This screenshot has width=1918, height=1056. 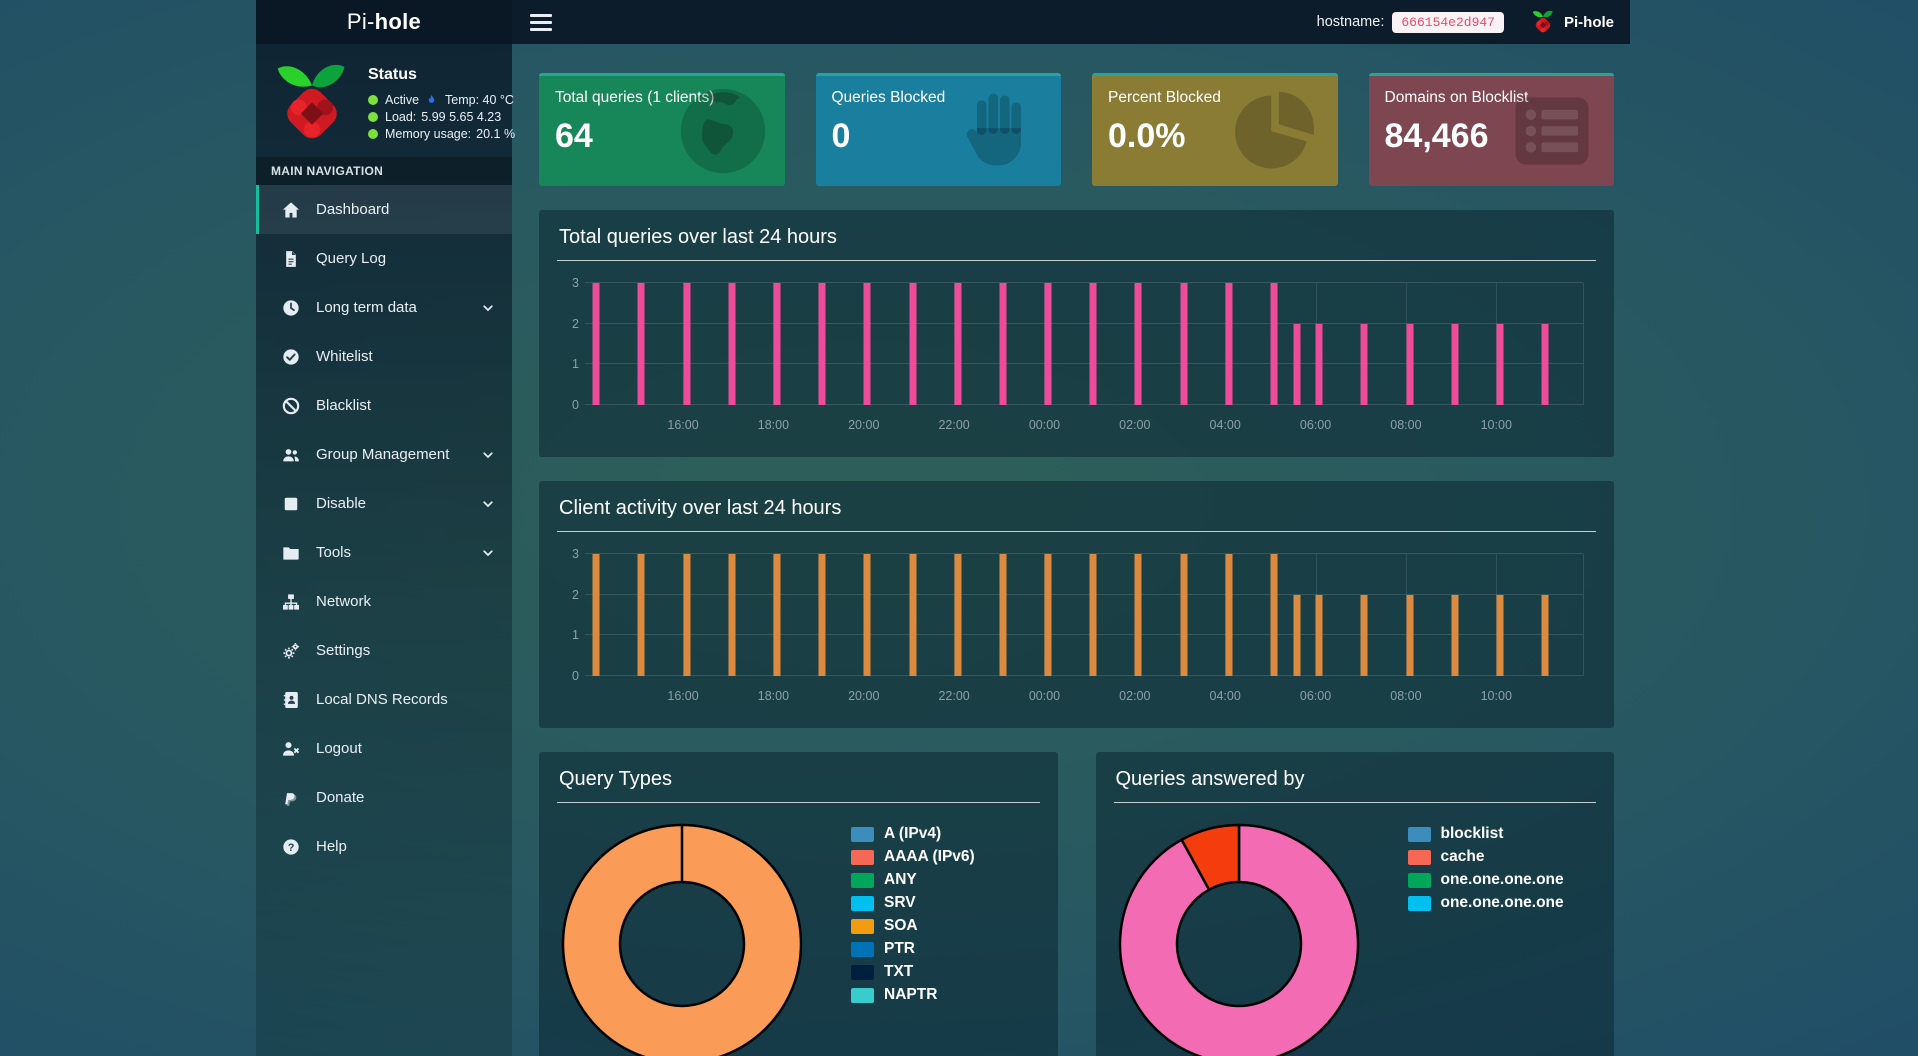 What do you see at coordinates (773, 425) in the screenshot?
I see `x-axis-tick-label: 18:00` at bounding box center [773, 425].